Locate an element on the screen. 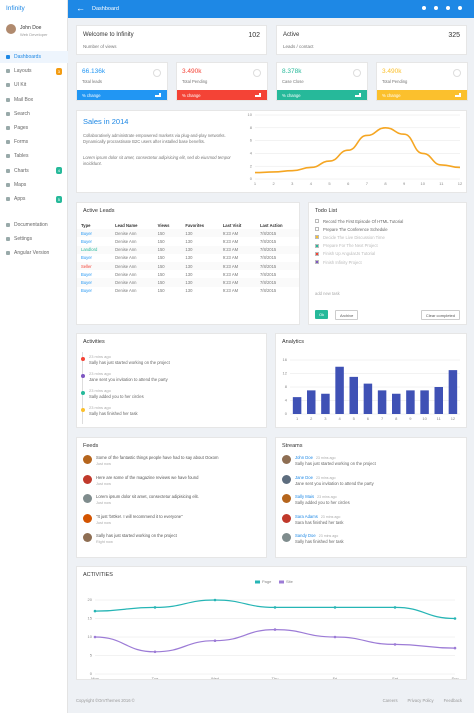 Image resolution: width=474 pixels, height=713 pixels. menu-item: Angular Version is located at coordinates (34, 253).